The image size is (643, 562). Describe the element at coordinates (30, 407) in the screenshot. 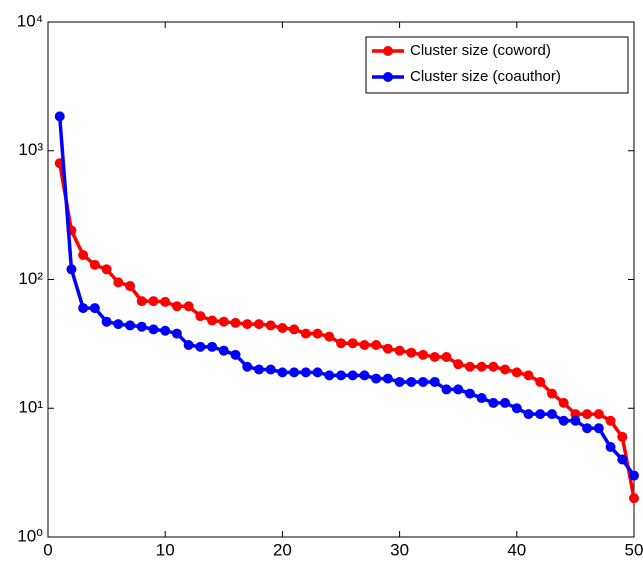

I see `y-tick-label: 10¹` at that location.